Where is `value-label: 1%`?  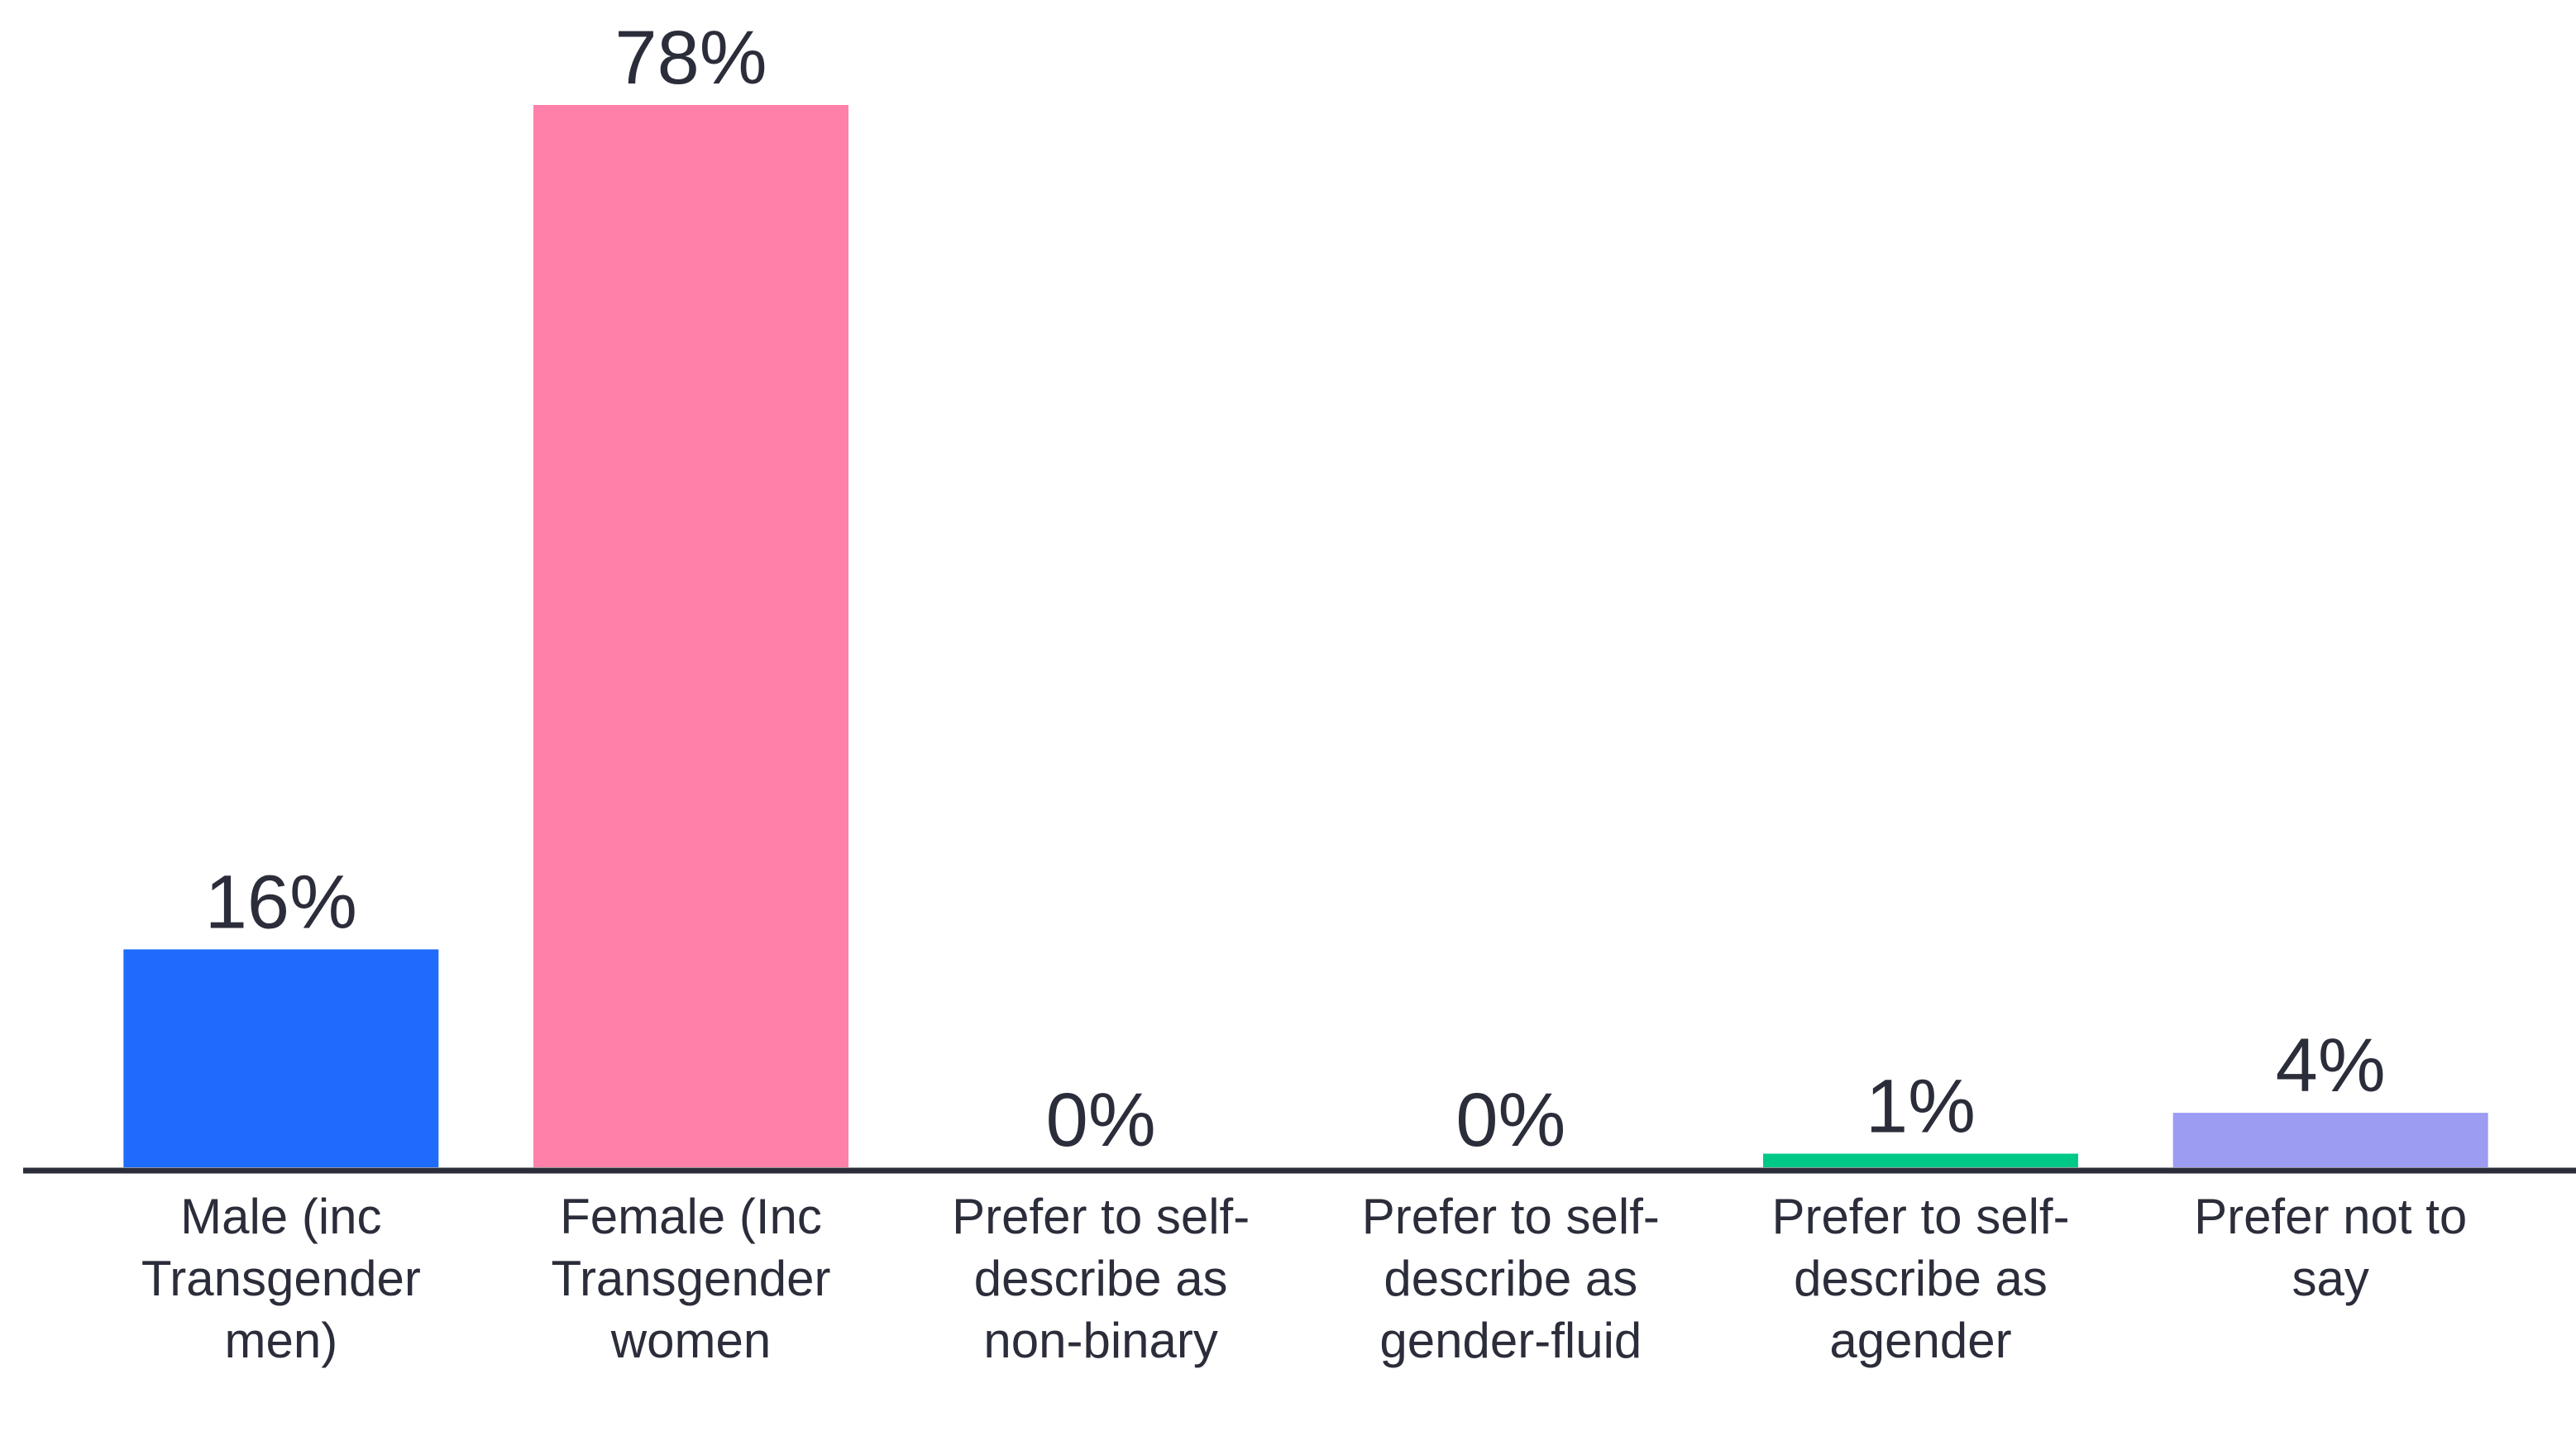 value-label: 1% is located at coordinates (1921, 1107).